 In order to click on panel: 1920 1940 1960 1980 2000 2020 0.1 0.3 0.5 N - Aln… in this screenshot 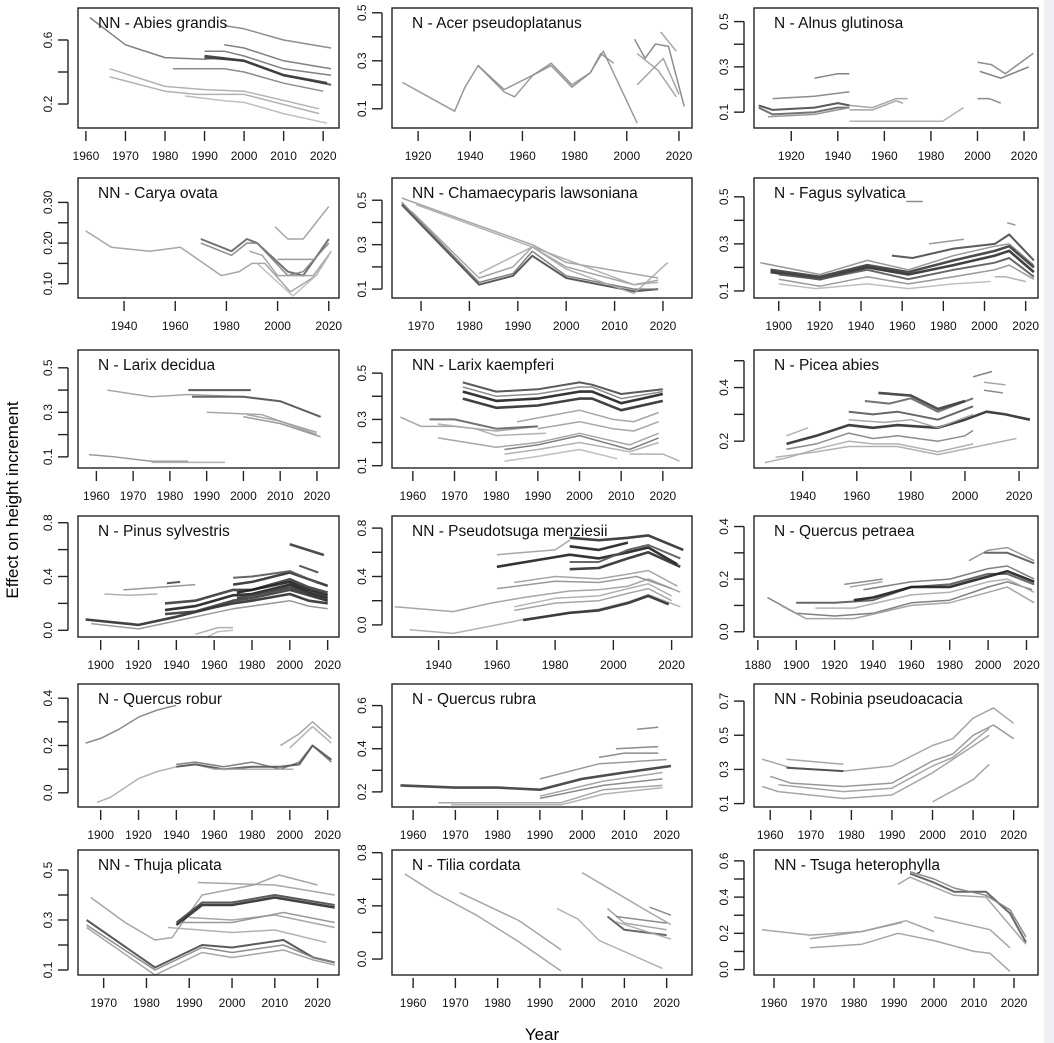, I will do `click(878, 85)`.